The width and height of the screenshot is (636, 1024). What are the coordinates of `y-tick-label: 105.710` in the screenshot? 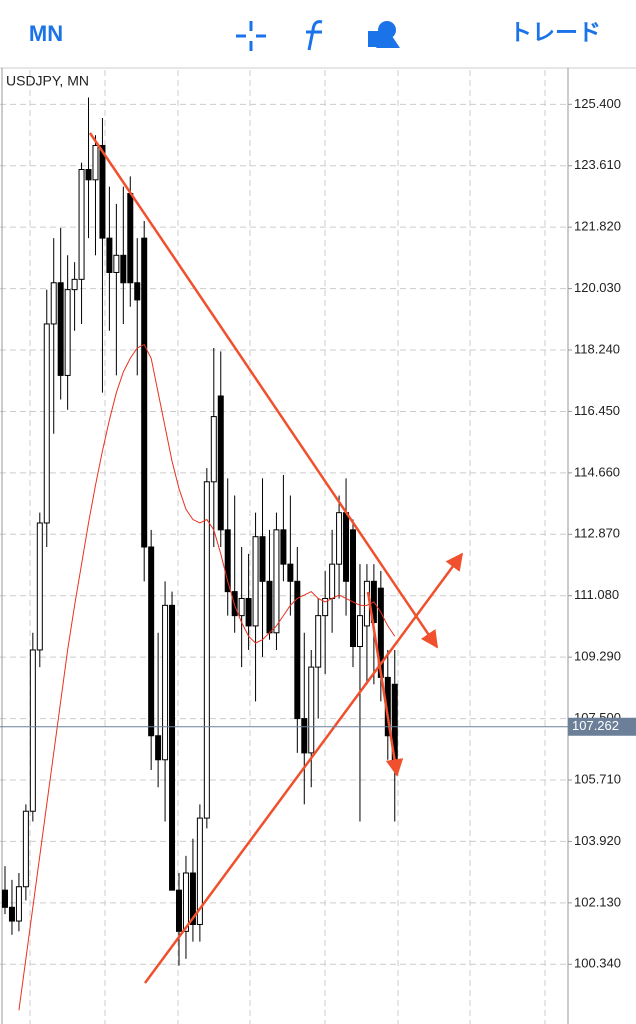 It's located at (597, 778).